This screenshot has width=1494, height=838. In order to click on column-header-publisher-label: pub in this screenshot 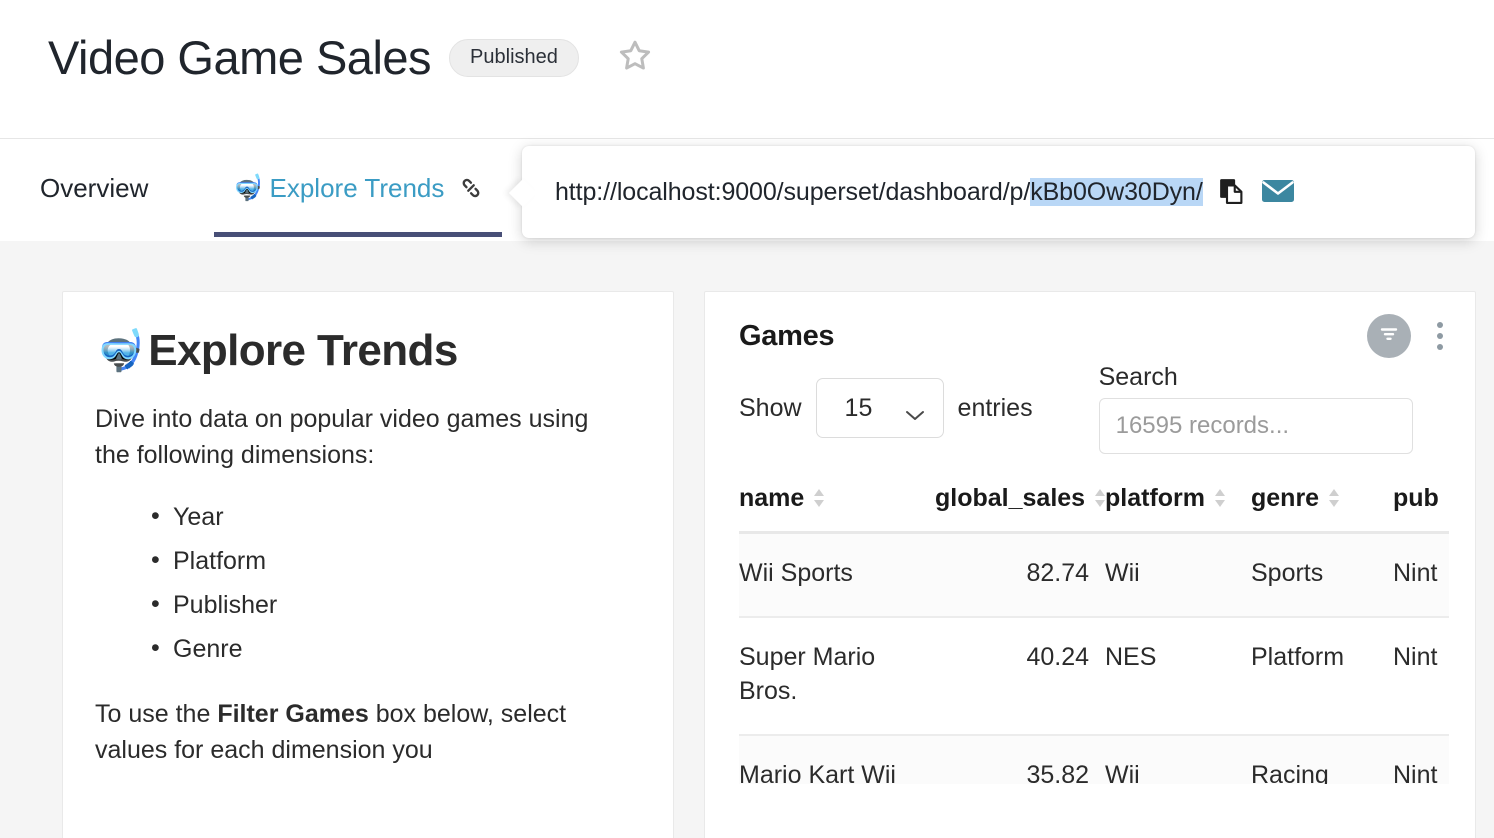, I will do `click(1416, 497)`.